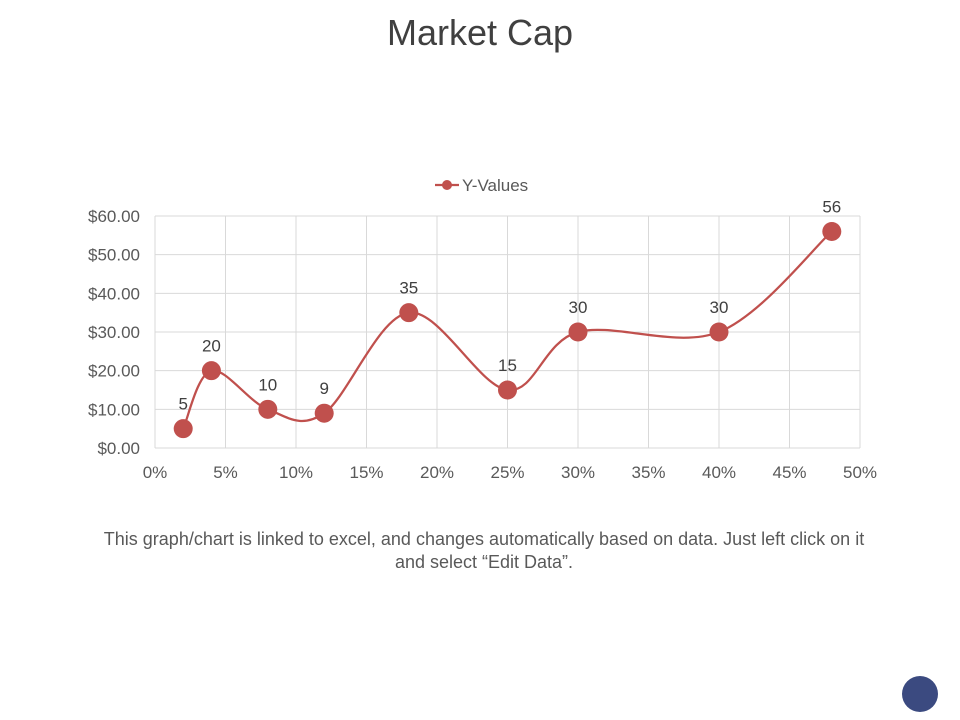  What do you see at coordinates (366, 472) in the screenshot?
I see `x-tick-label: 15%` at bounding box center [366, 472].